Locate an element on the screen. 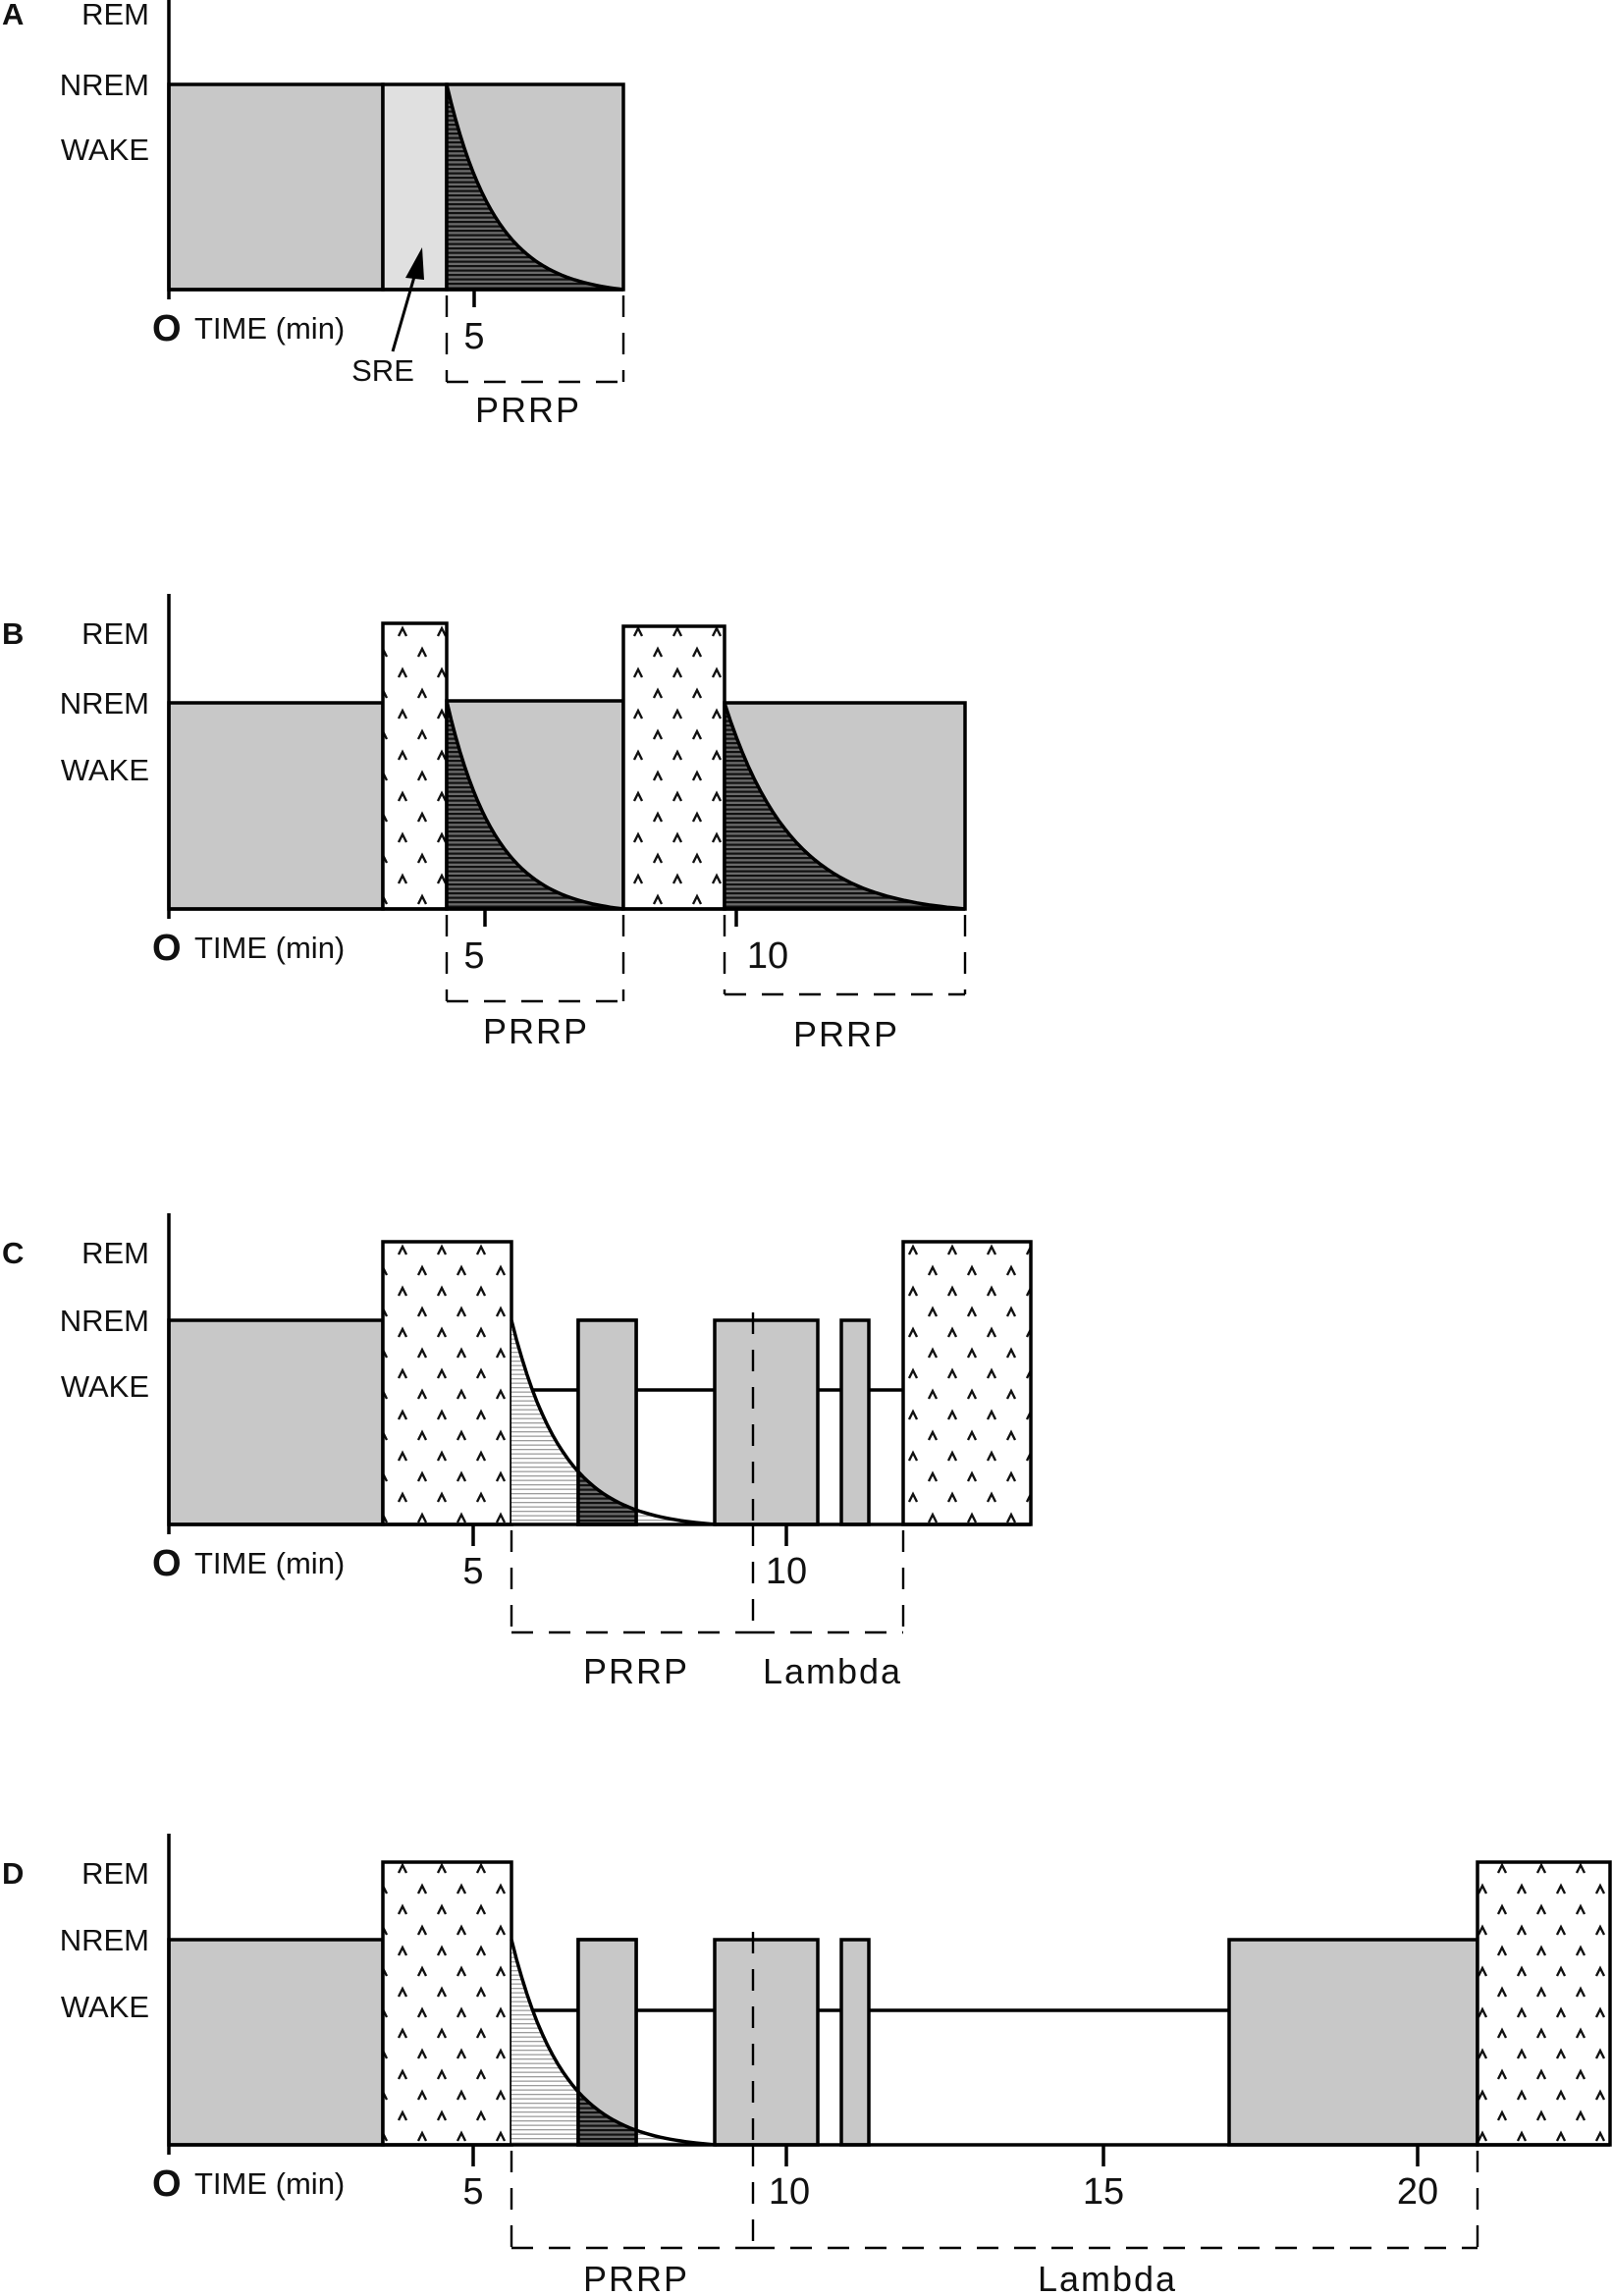 This screenshot has width=1612, height=2296. panel-letter: B is located at coordinates (13, 633).